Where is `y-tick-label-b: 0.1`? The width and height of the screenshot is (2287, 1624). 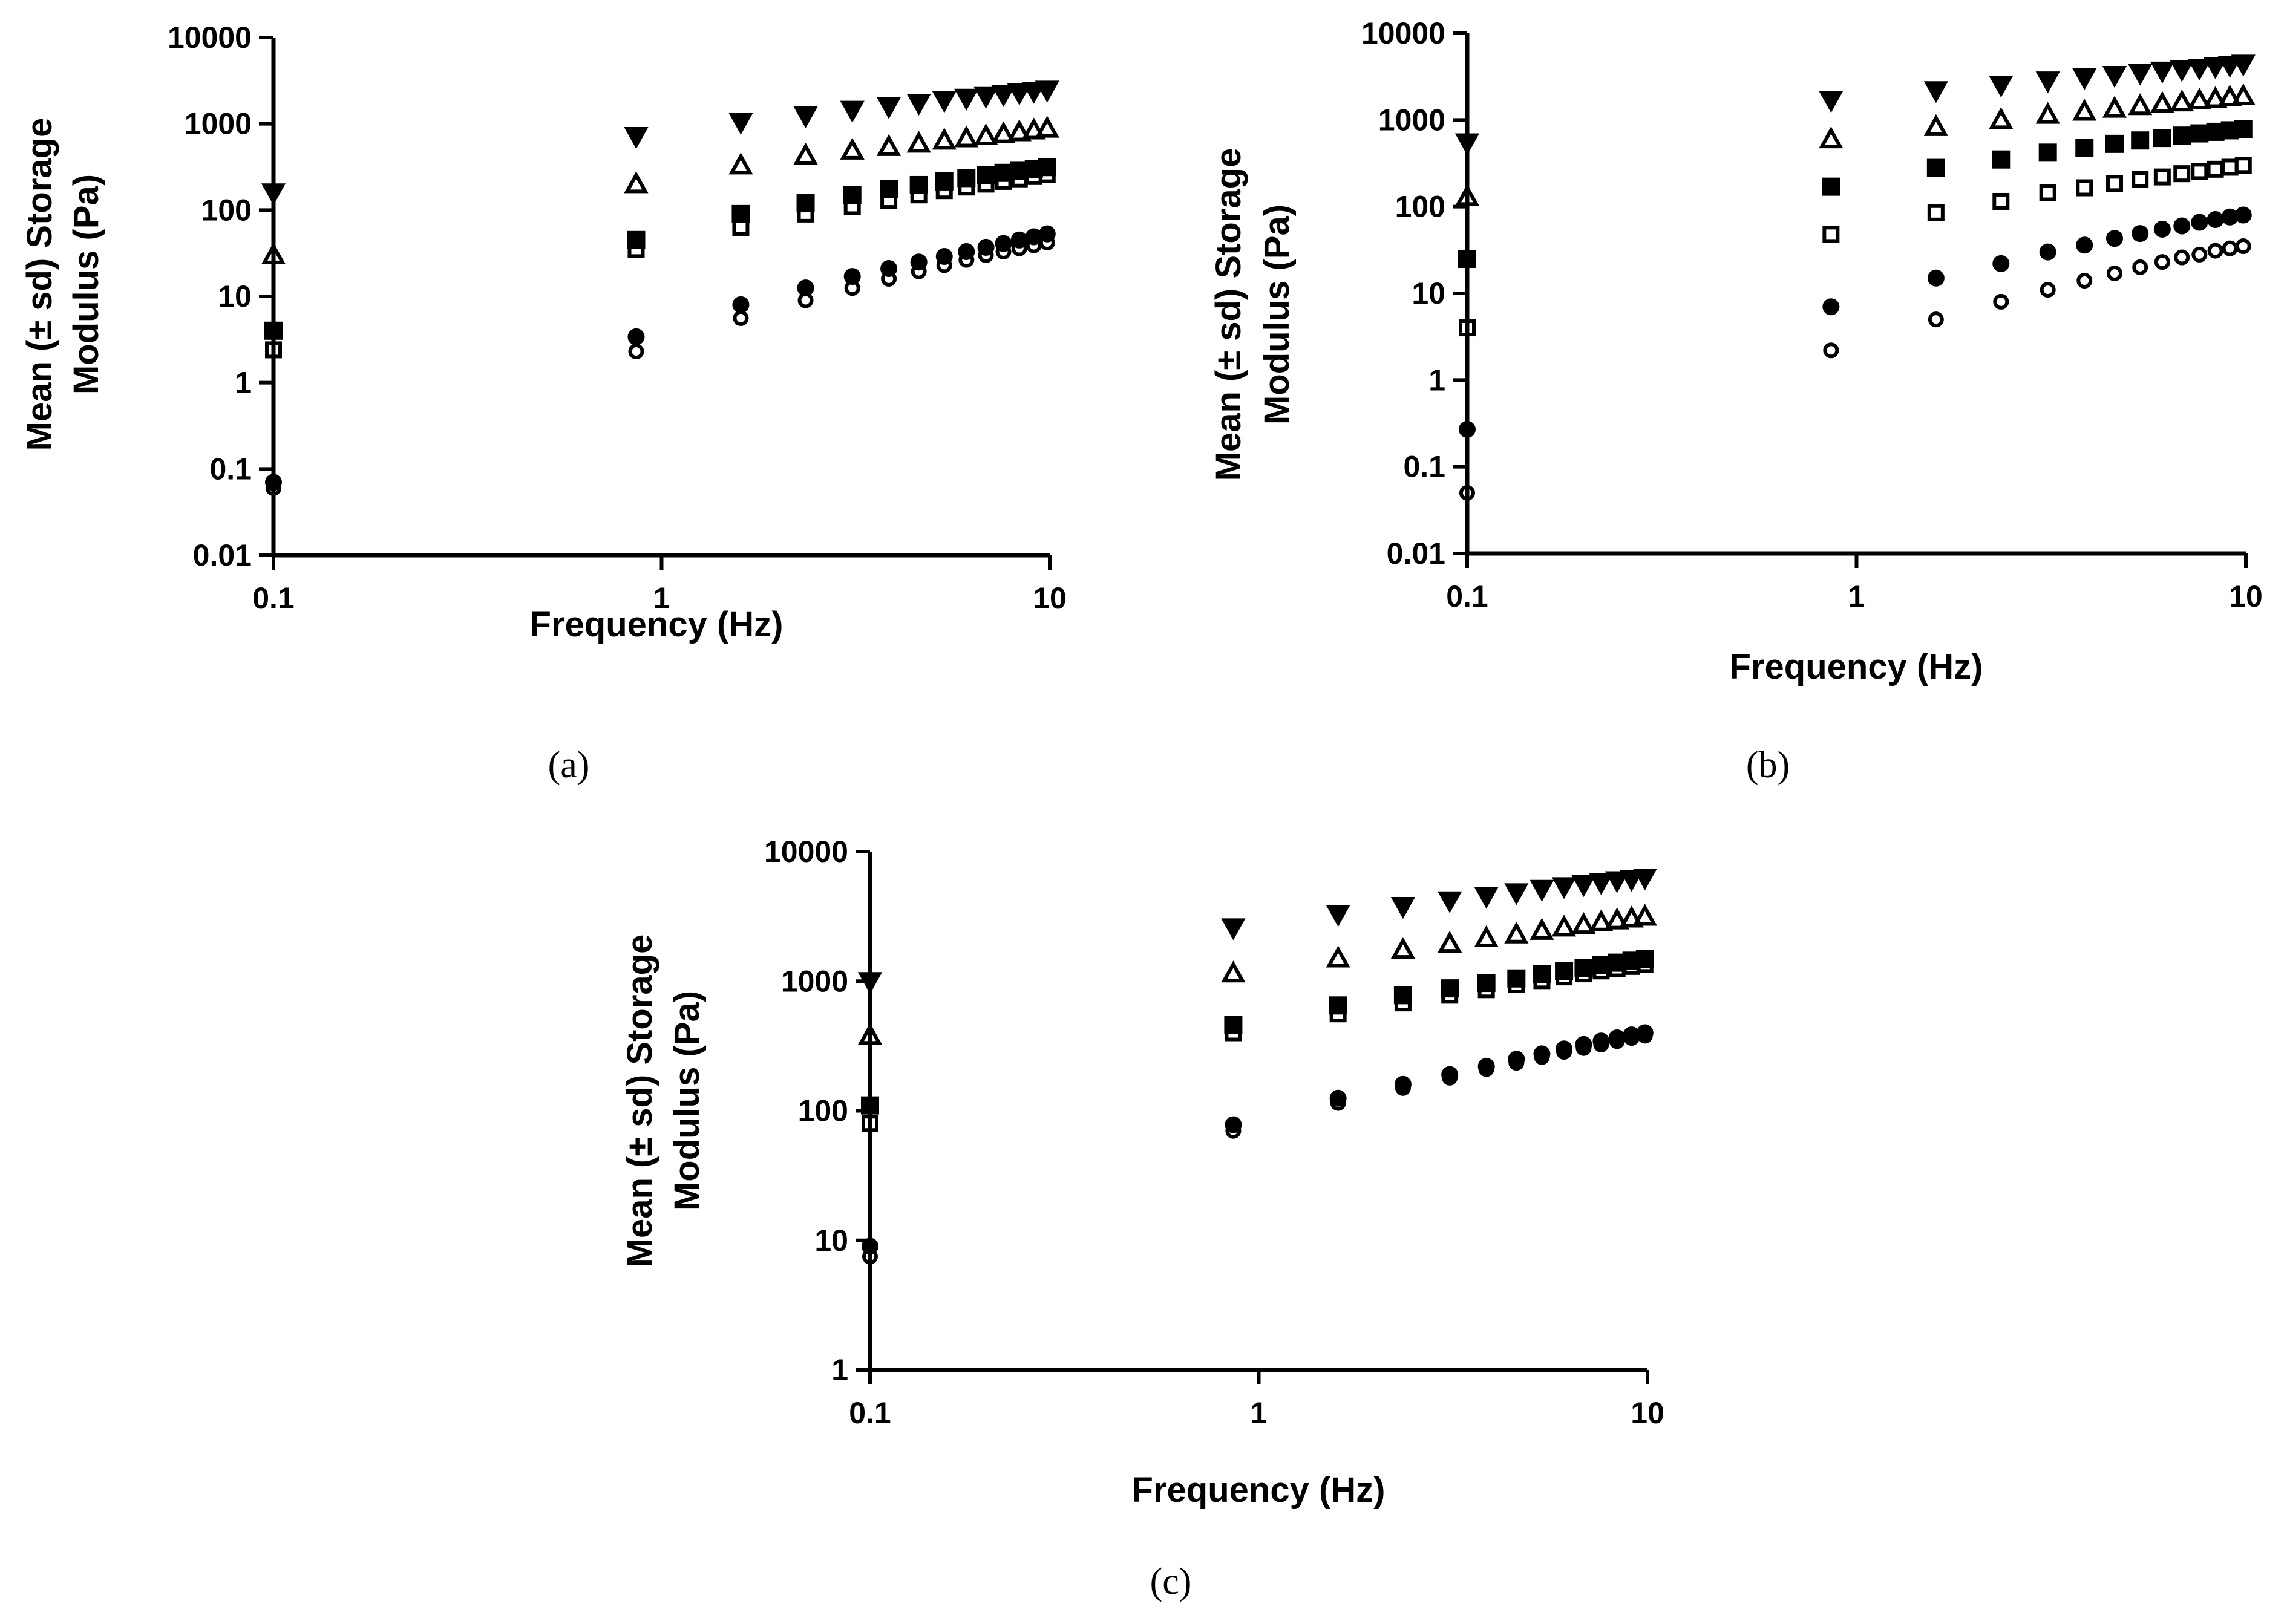 y-tick-label-b: 0.1 is located at coordinates (1424, 467).